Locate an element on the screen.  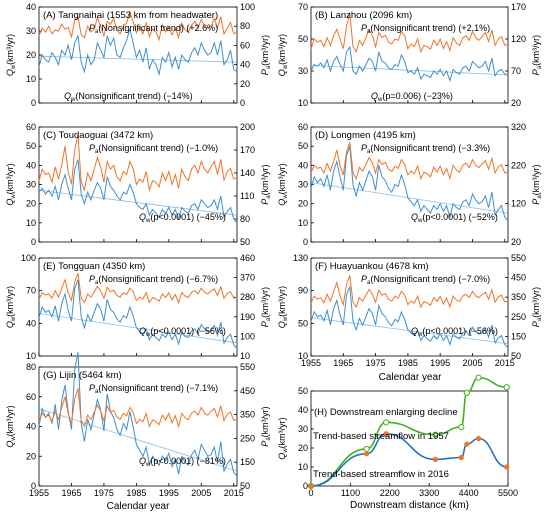
y-right-tick-label: 40 is located at coordinates (245, 65).